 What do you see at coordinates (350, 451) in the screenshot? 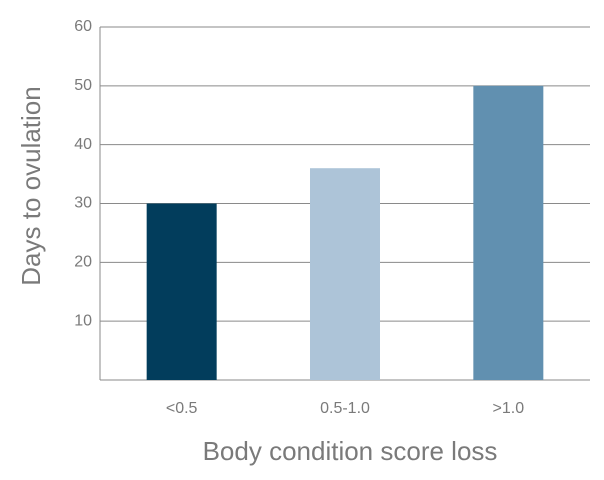
I see `x-axis-title: Body condition score loss` at bounding box center [350, 451].